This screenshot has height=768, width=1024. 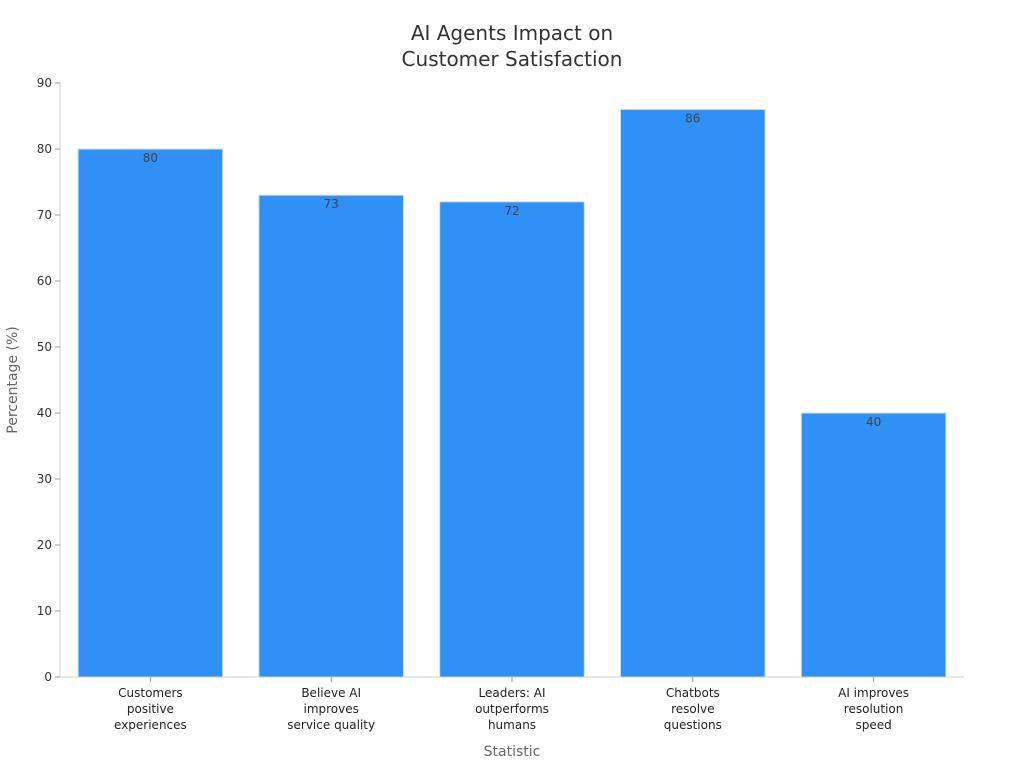 I want to click on y-tick-label: 60, so click(x=44, y=281).